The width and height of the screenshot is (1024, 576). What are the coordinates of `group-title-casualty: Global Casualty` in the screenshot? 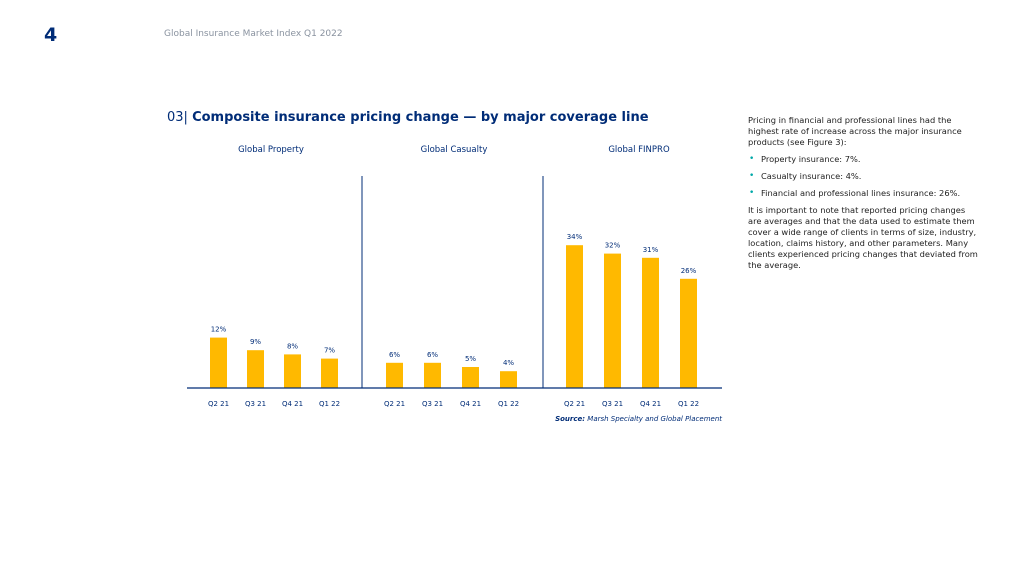 It's located at (454, 150).